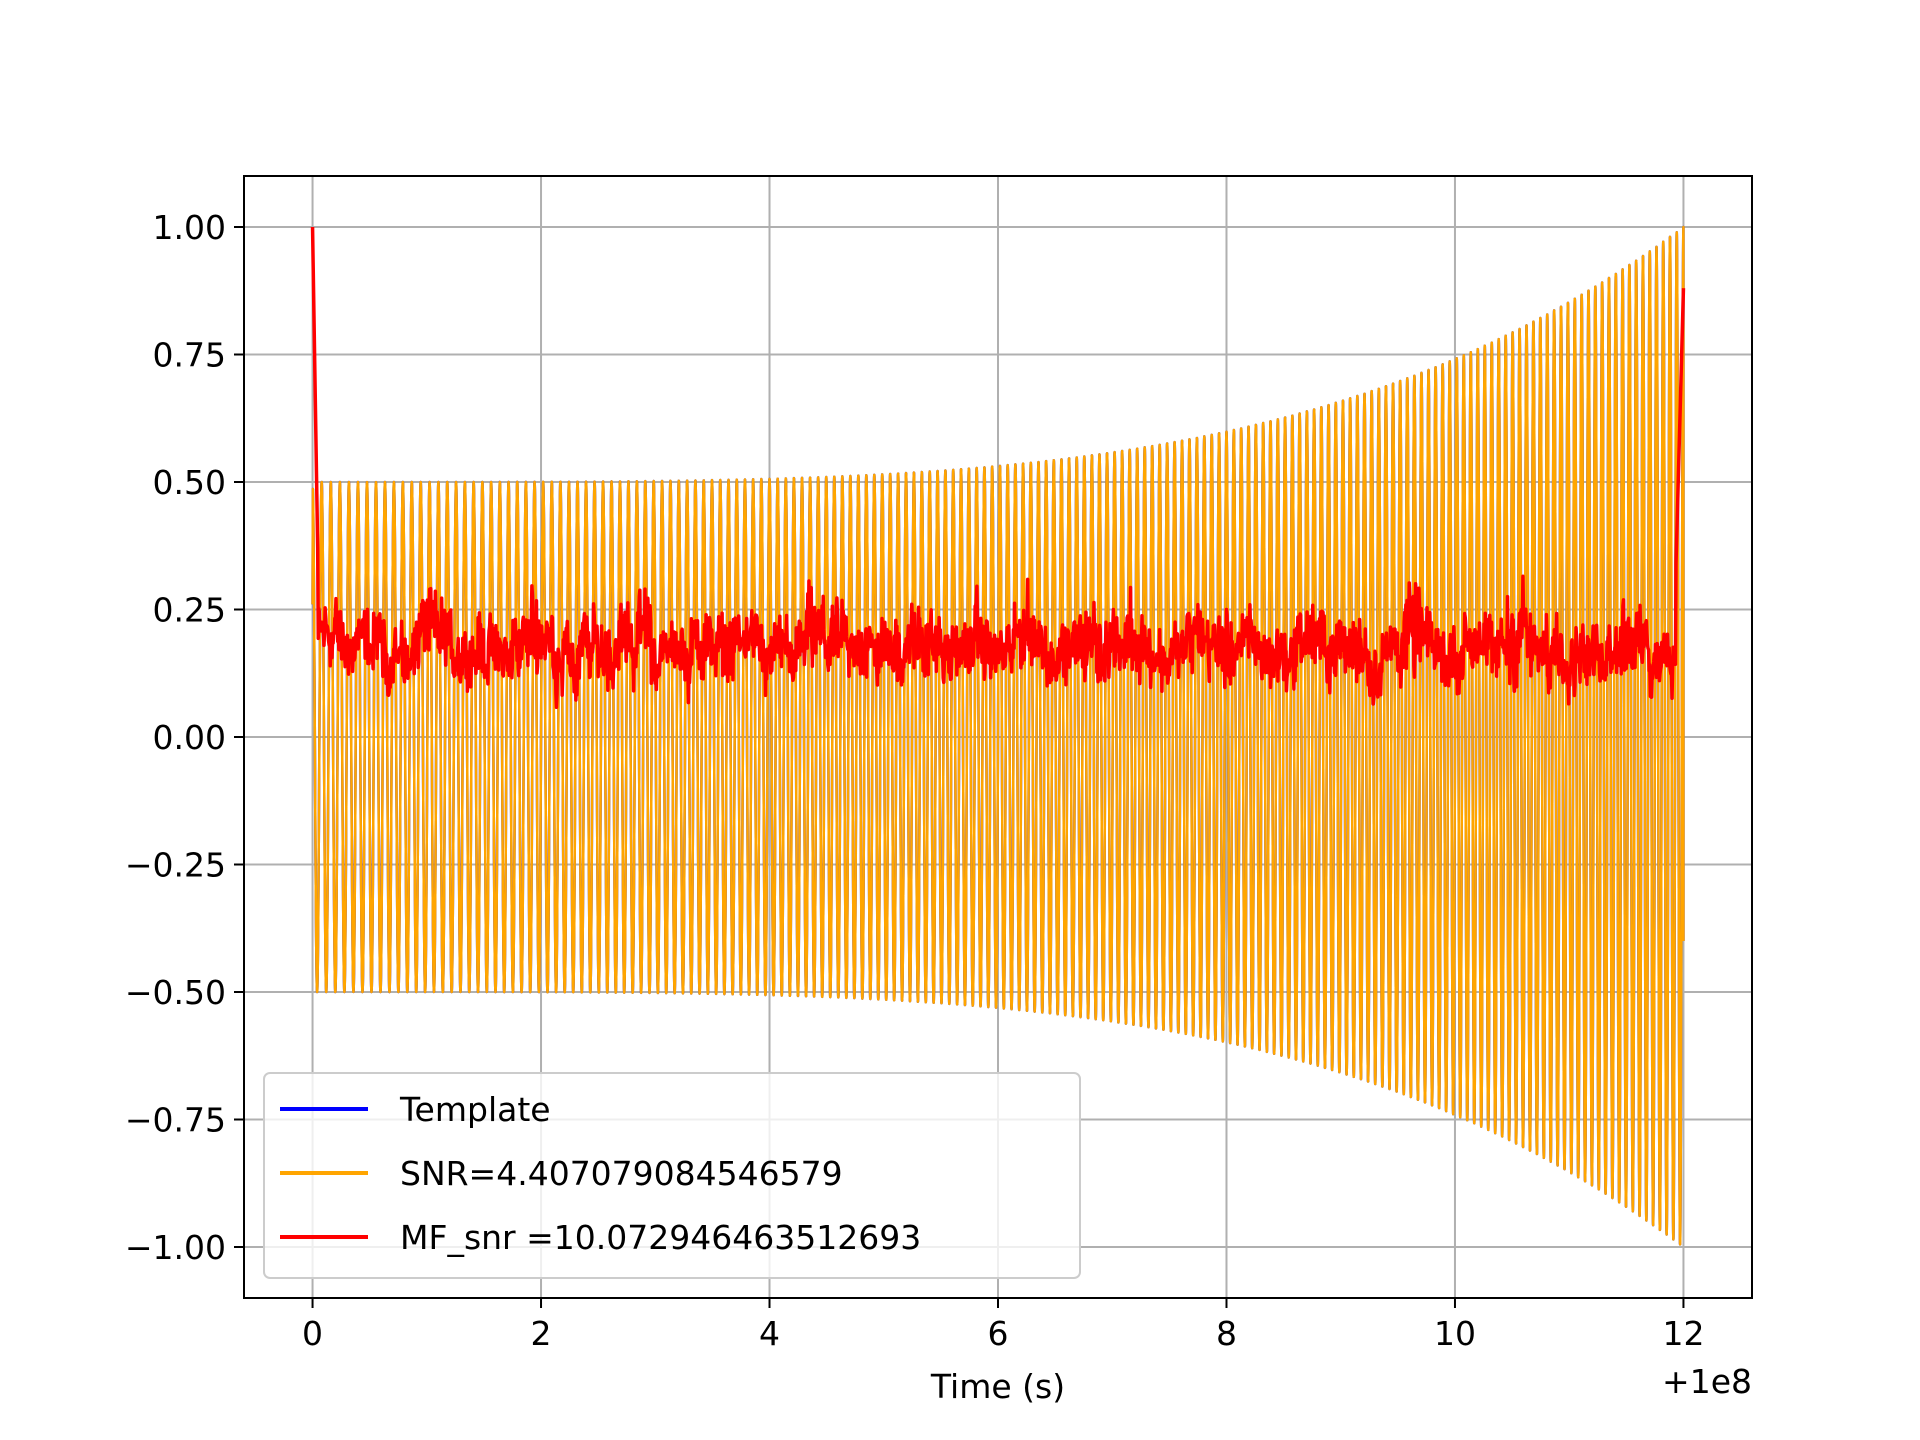  Describe the element at coordinates (1707, 1381) in the screenshot. I see `x-offset-label: +1e8` at that location.